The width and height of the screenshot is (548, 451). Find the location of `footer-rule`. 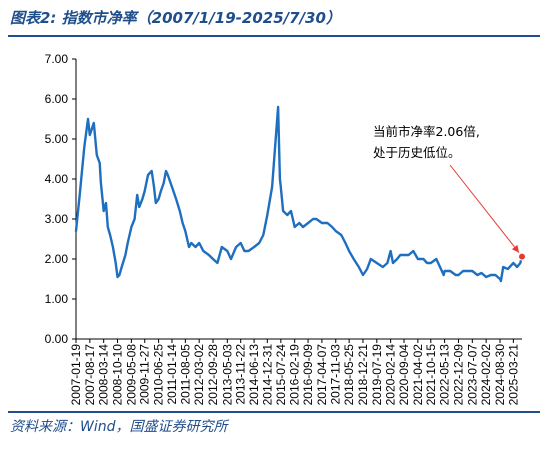

footer-rule is located at coordinates (274, 412).